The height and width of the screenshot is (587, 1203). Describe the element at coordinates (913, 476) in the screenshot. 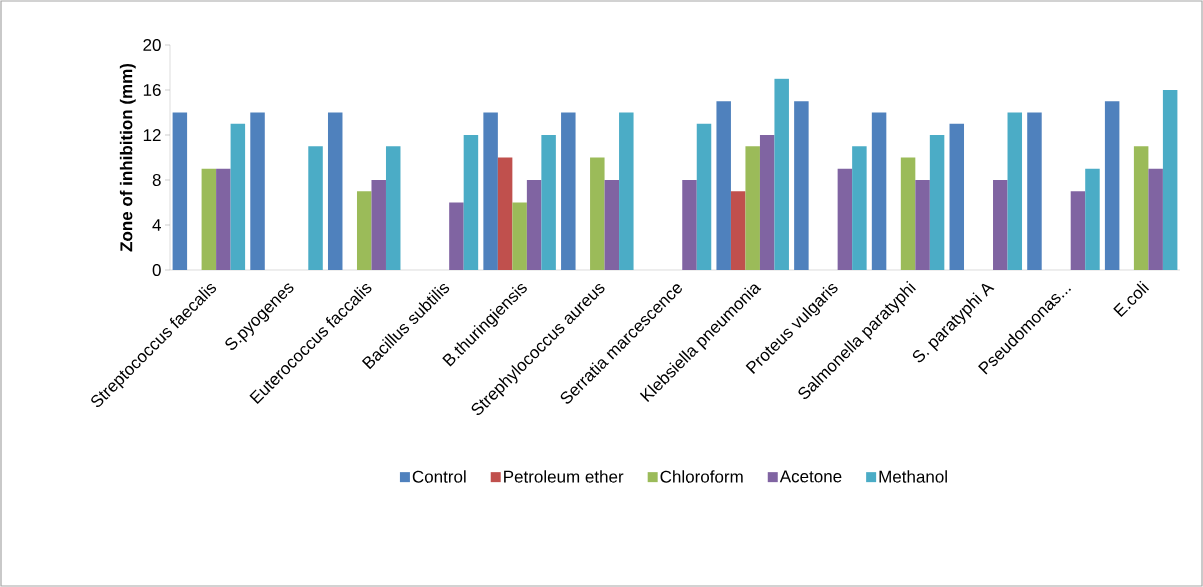

I see `legend-label: Methanol` at that location.